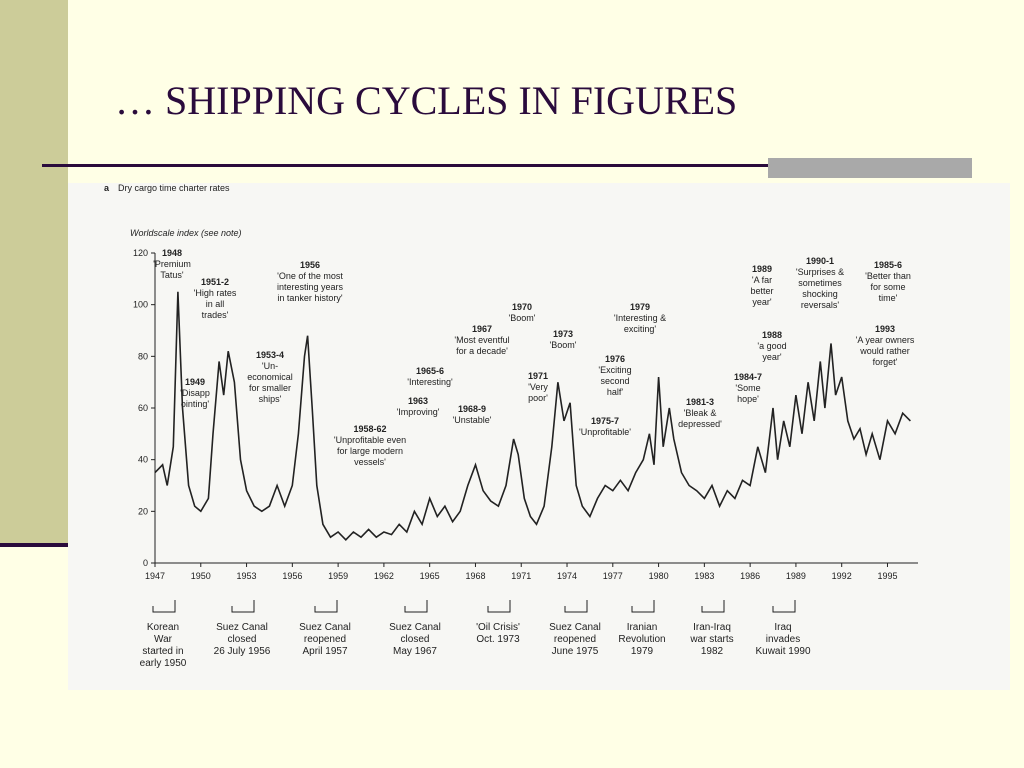  Describe the element at coordinates (270, 377) in the screenshot. I see `annotation: economical` at that location.